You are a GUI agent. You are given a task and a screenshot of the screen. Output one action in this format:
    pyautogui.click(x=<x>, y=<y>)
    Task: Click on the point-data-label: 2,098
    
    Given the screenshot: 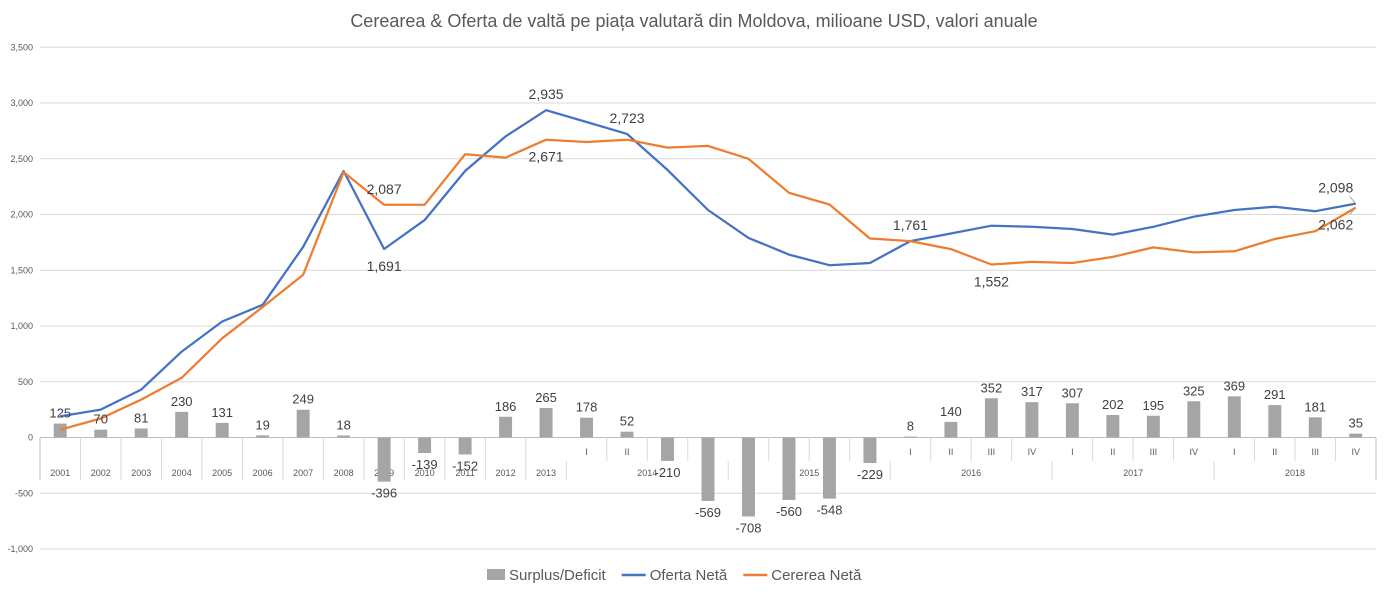 What is the action you would take?
    pyautogui.click(x=1335, y=188)
    